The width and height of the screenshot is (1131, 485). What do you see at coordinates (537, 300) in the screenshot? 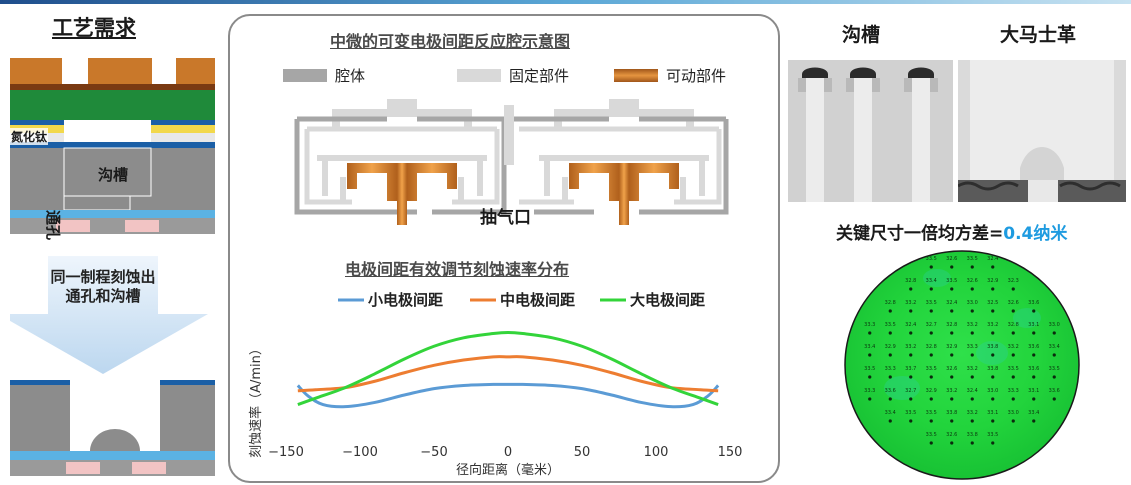
I see `legend-label: 中电极间距` at bounding box center [537, 300].